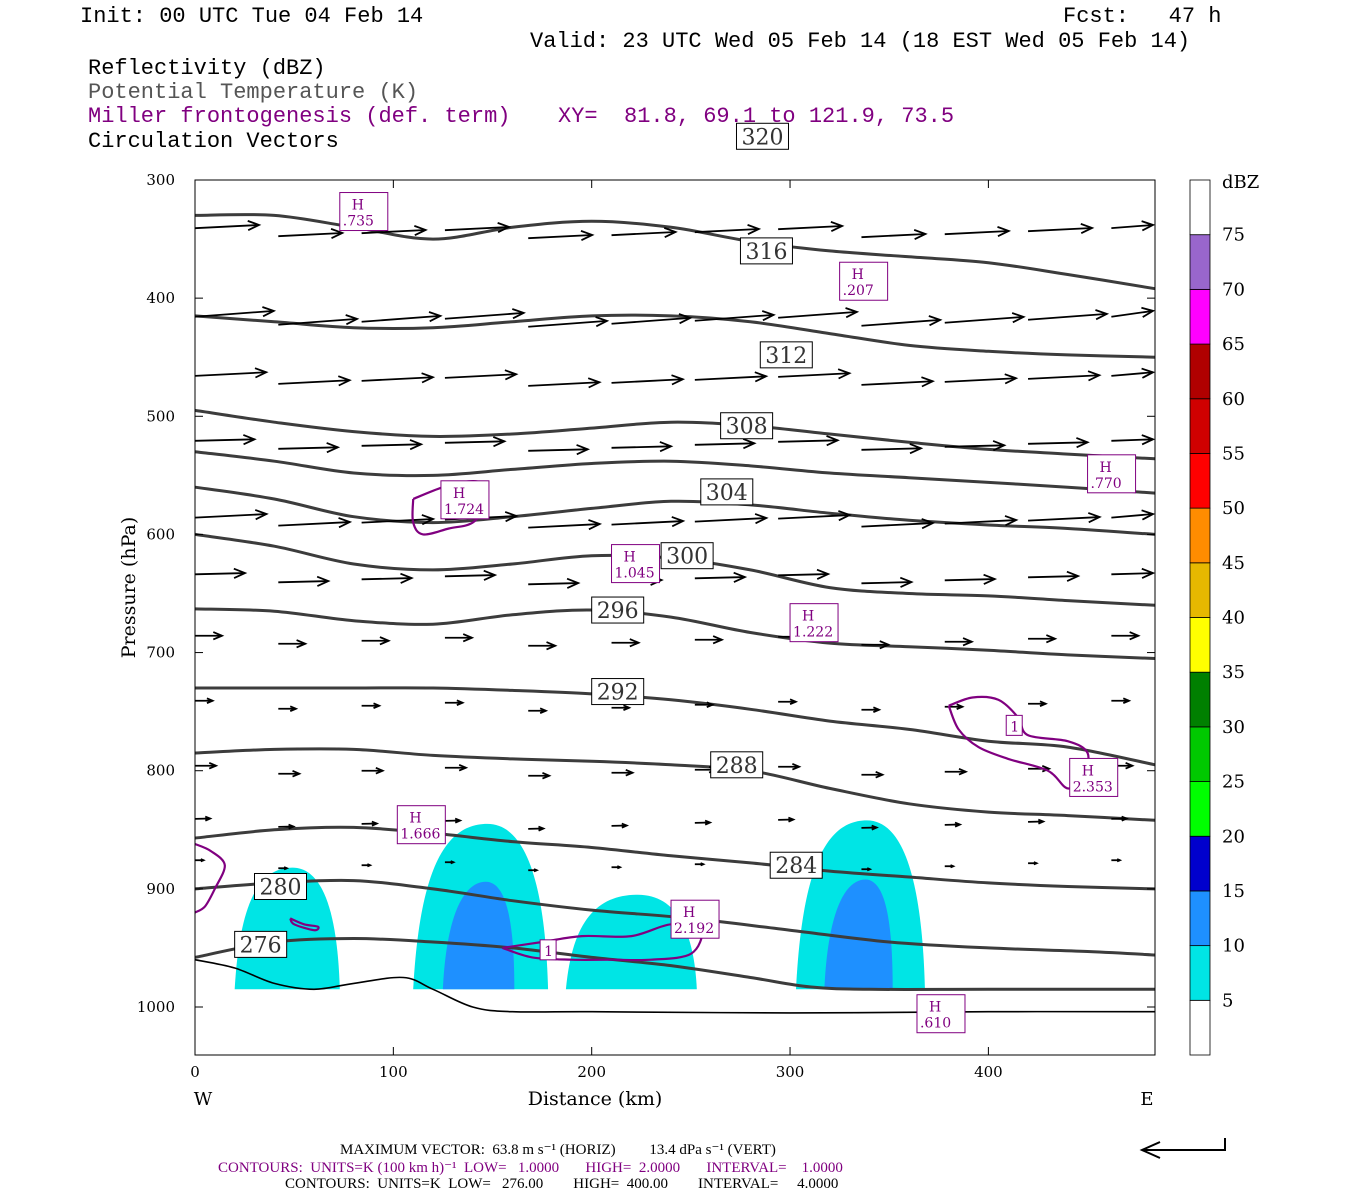  What do you see at coordinates (796, 866) in the screenshot?
I see `theta-label: 284` at bounding box center [796, 866].